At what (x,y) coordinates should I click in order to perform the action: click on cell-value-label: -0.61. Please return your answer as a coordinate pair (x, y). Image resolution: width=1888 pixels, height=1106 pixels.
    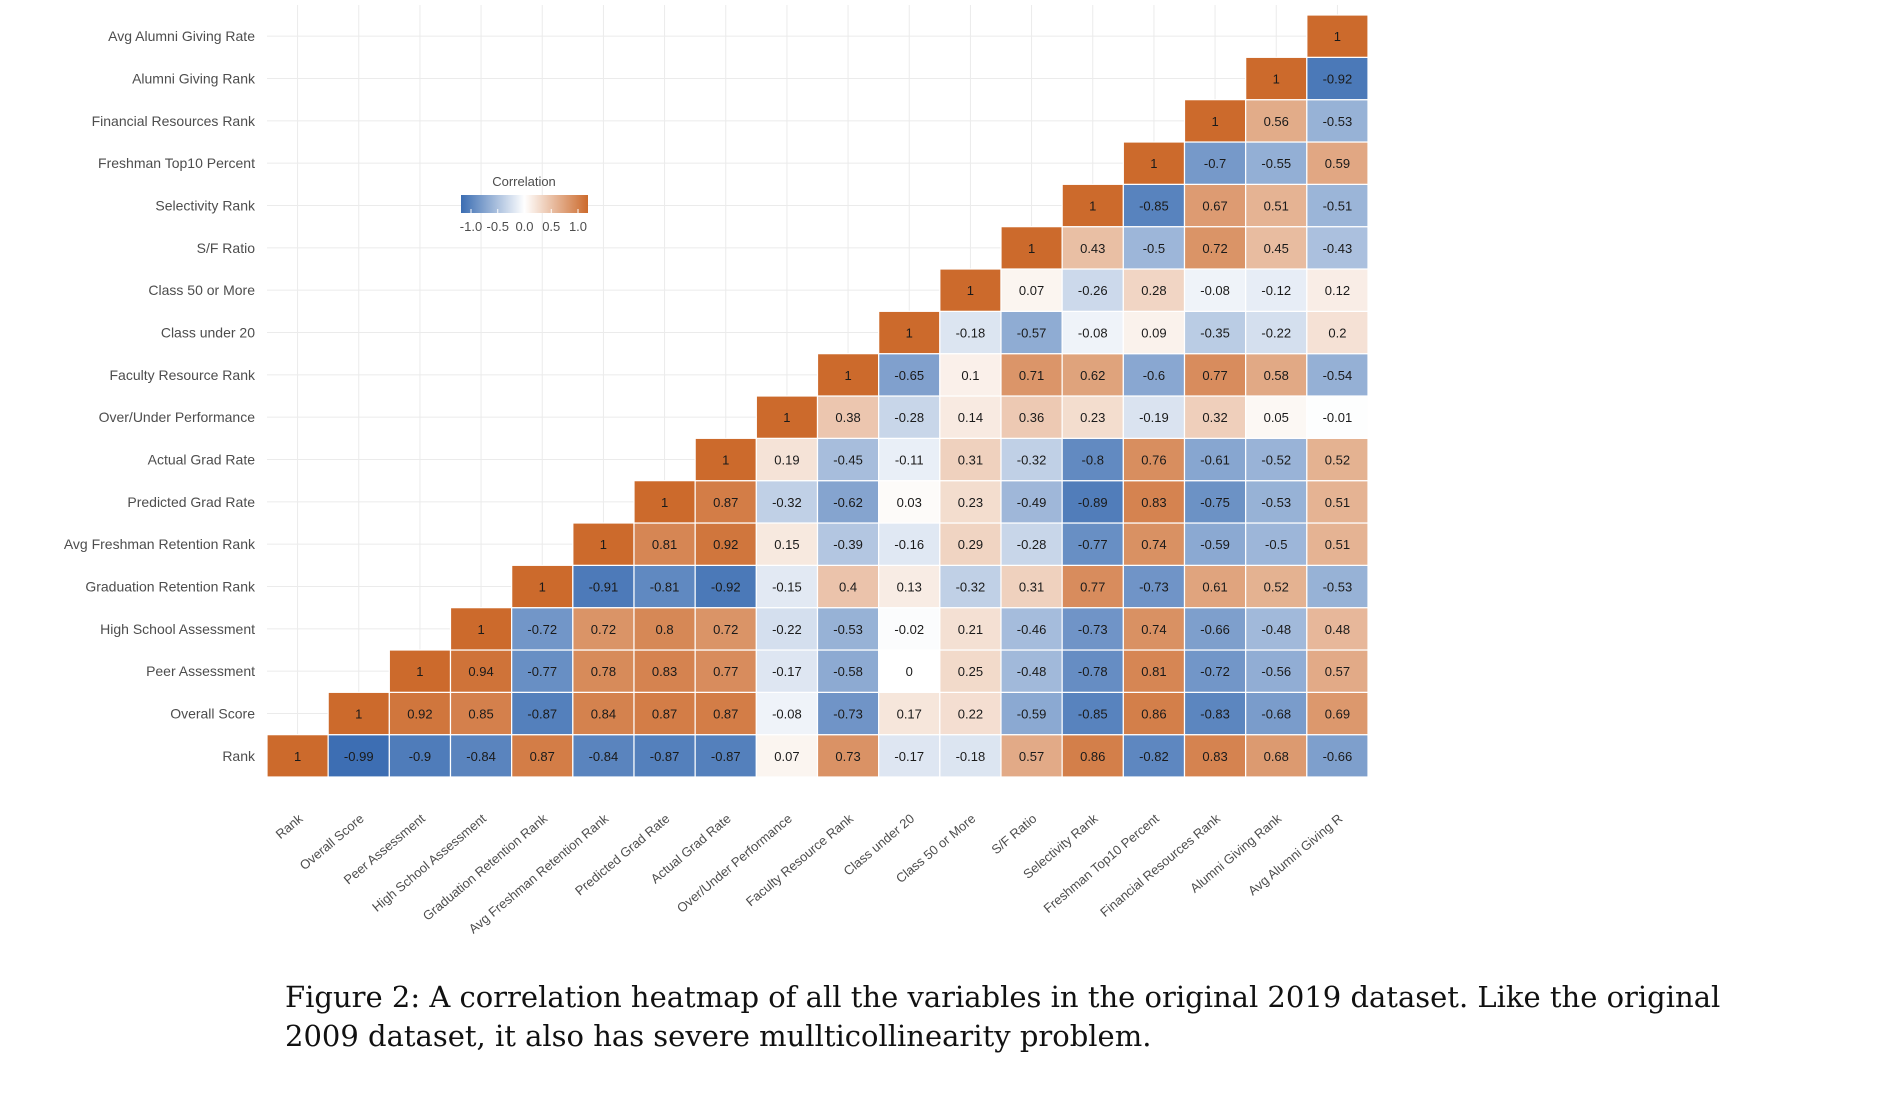
    Looking at the image, I should click on (1215, 460).